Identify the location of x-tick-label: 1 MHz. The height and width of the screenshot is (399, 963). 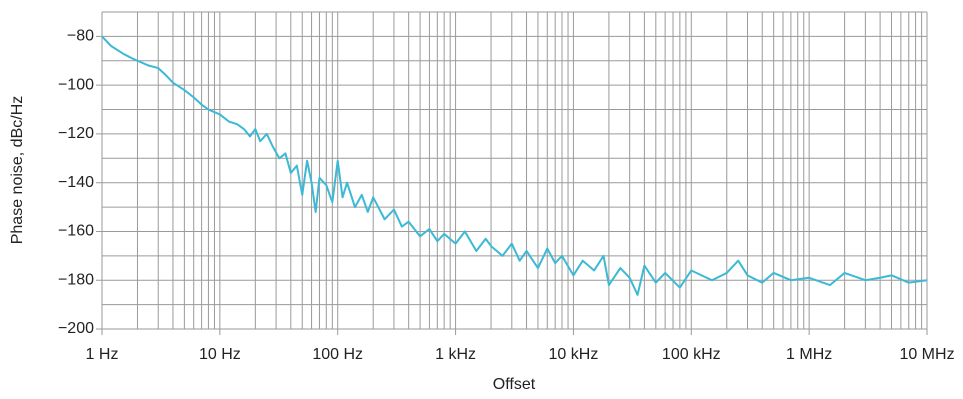
(809, 354).